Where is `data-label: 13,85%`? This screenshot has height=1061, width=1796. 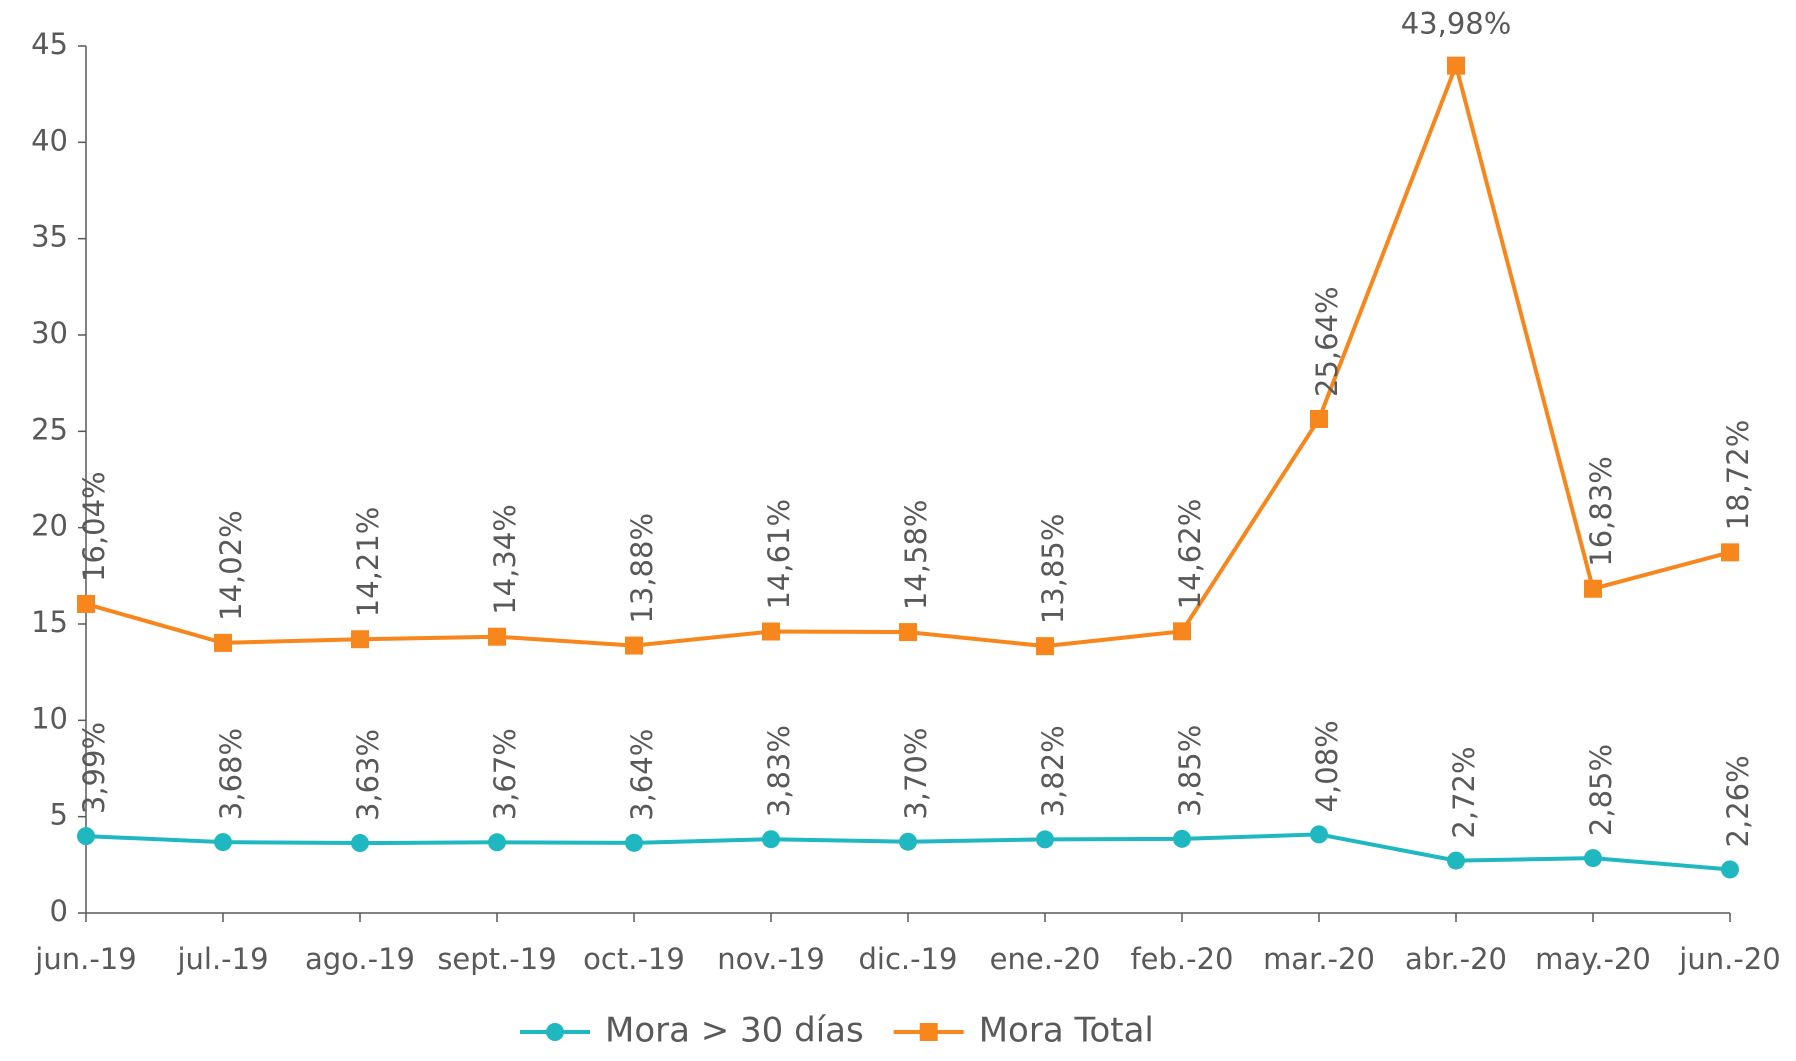 data-label: 13,85% is located at coordinates (1053, 569).